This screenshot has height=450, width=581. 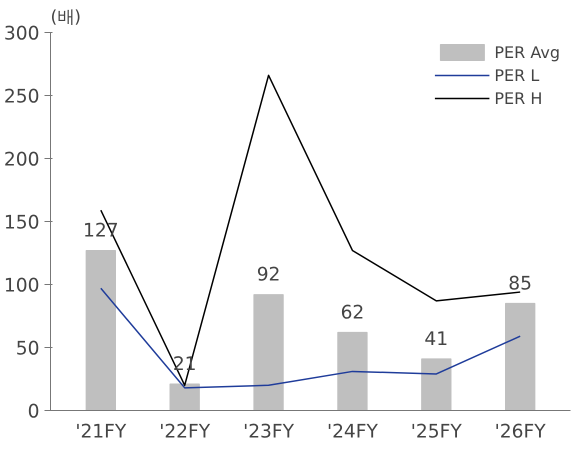 What do you see at coordinates (34, 412) in the screenshot?
I see `y-tick-label: 0` at bounding box center [34, 412].